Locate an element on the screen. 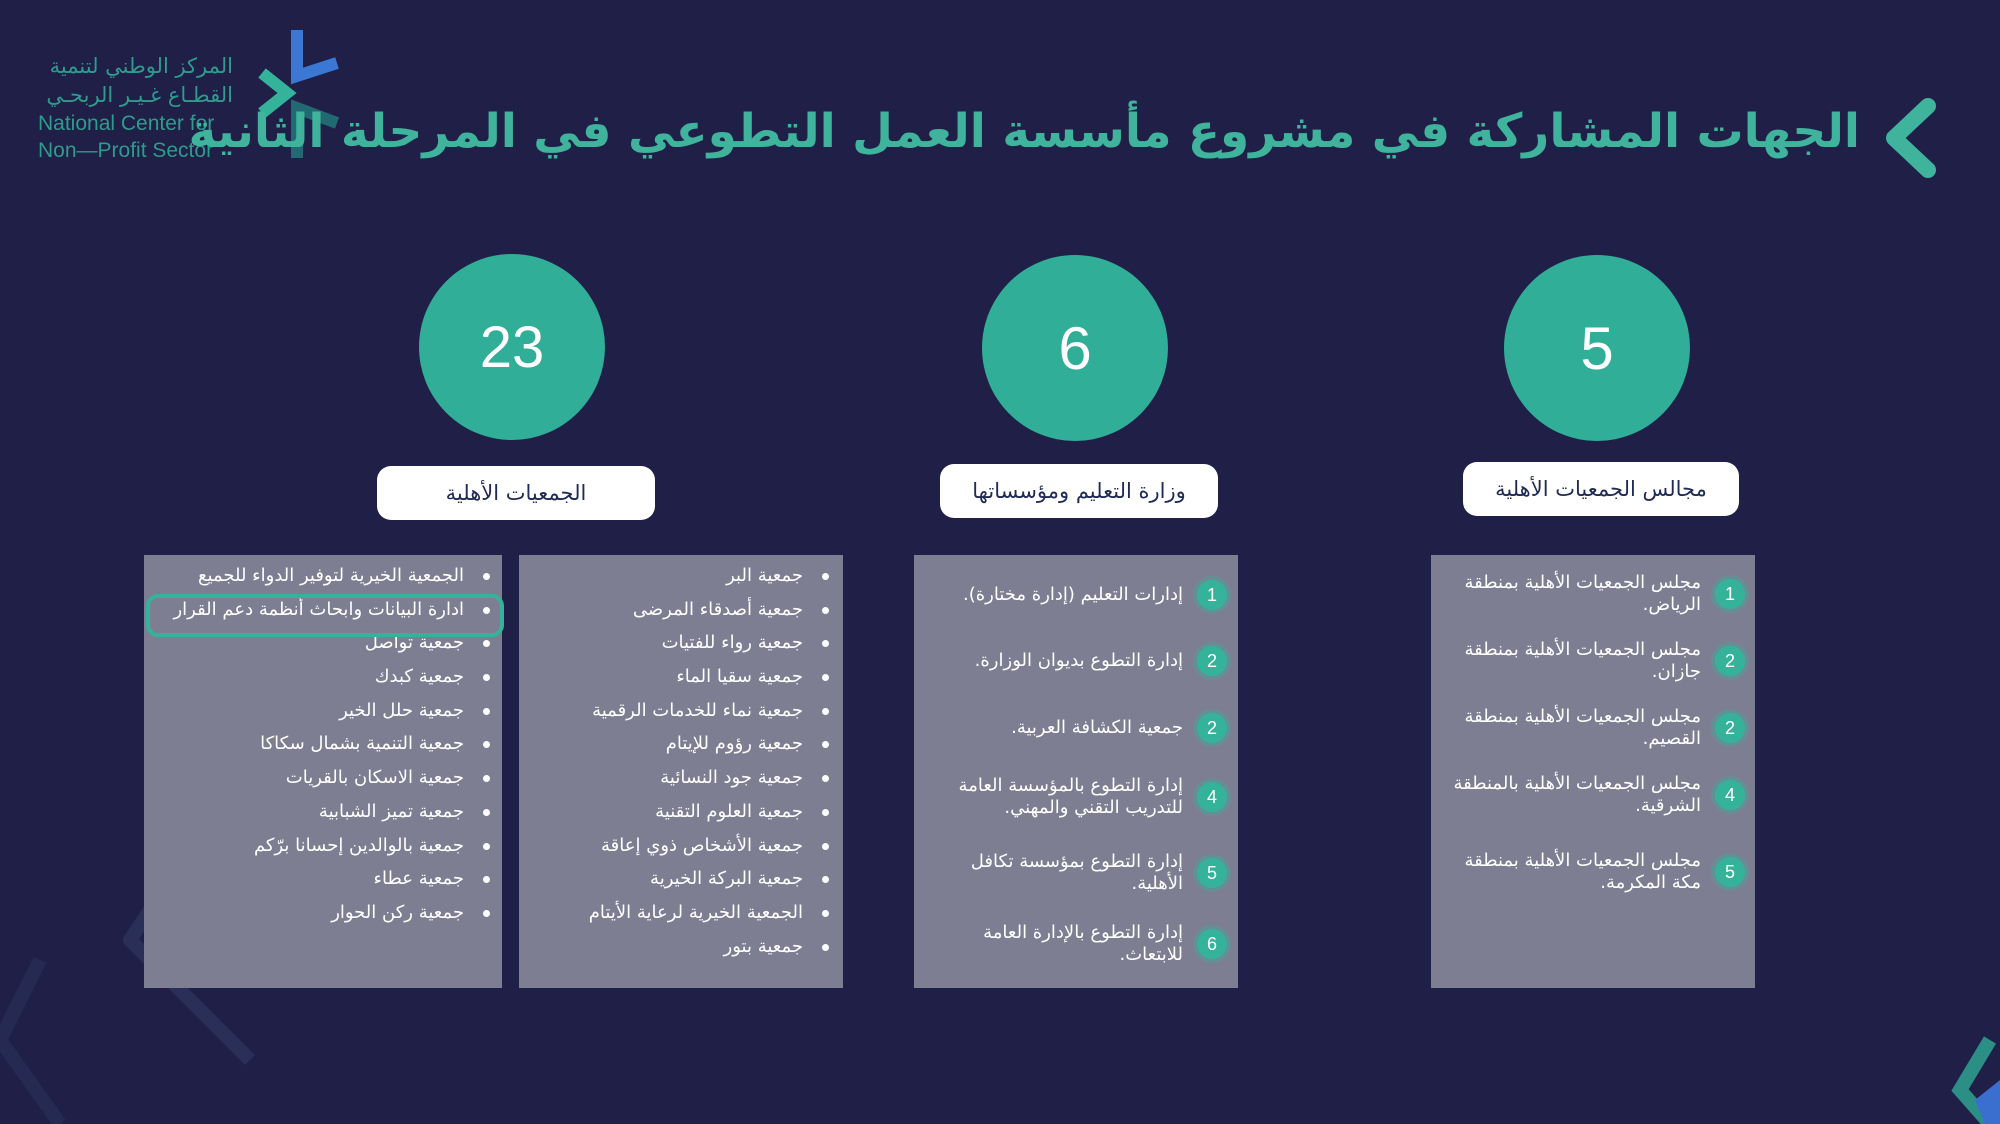  education-count-circle: 6 is located at coordinates (1075, 348).